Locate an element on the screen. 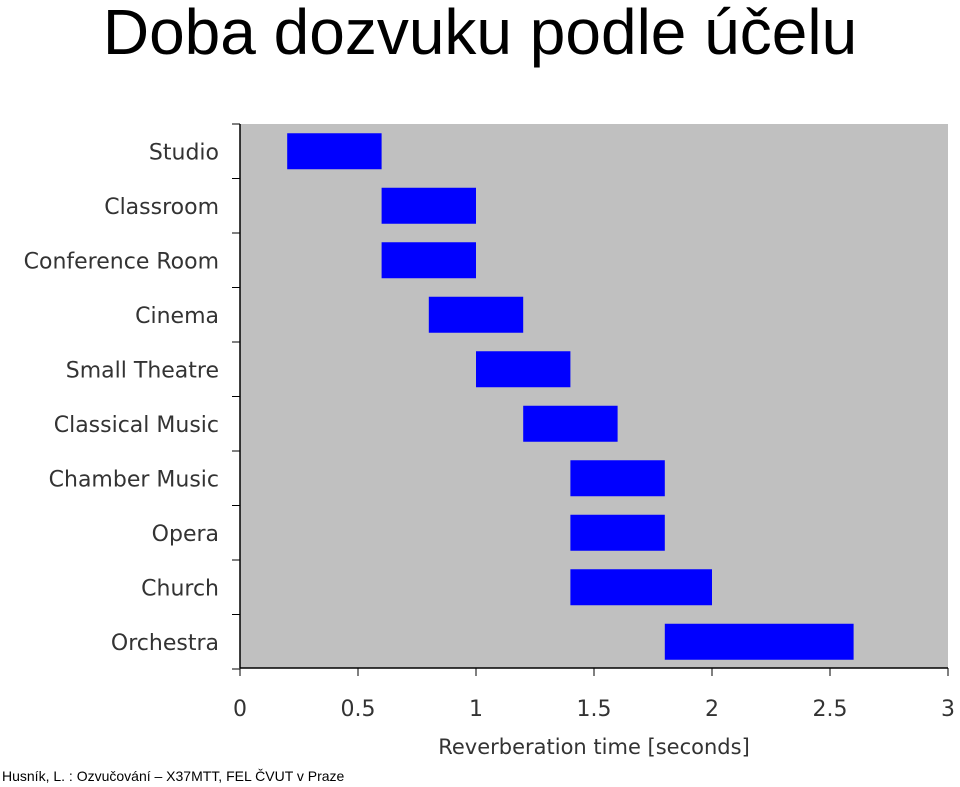 The image size is (960, 787). category-label: Studio is located at coordinates (184, 152).